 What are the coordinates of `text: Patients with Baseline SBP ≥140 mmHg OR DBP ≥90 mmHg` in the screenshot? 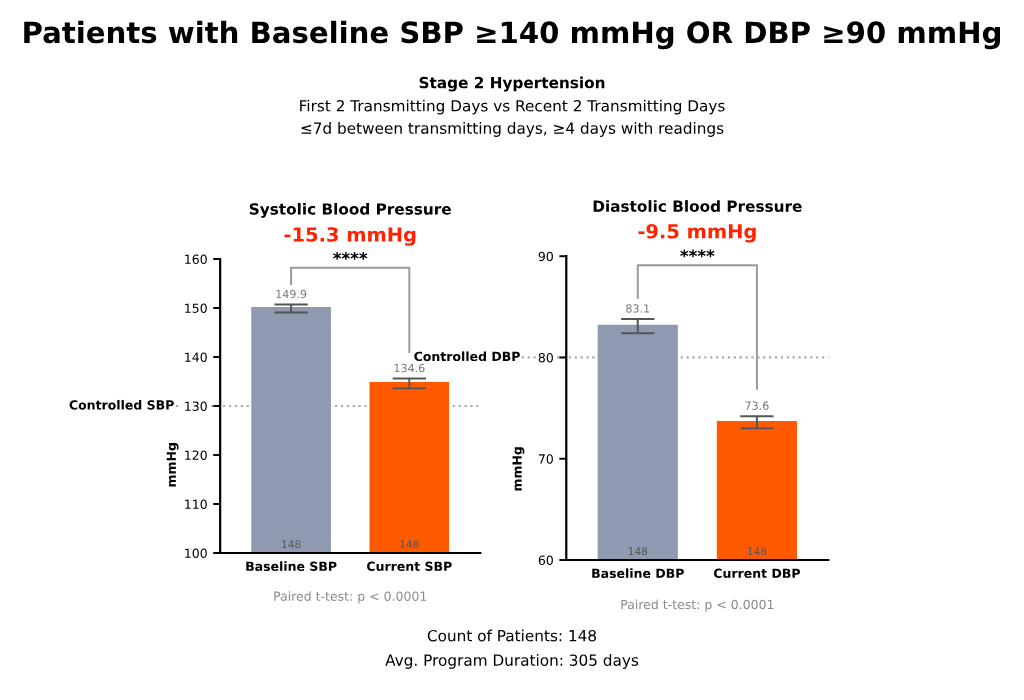 It's located at (512, 35).